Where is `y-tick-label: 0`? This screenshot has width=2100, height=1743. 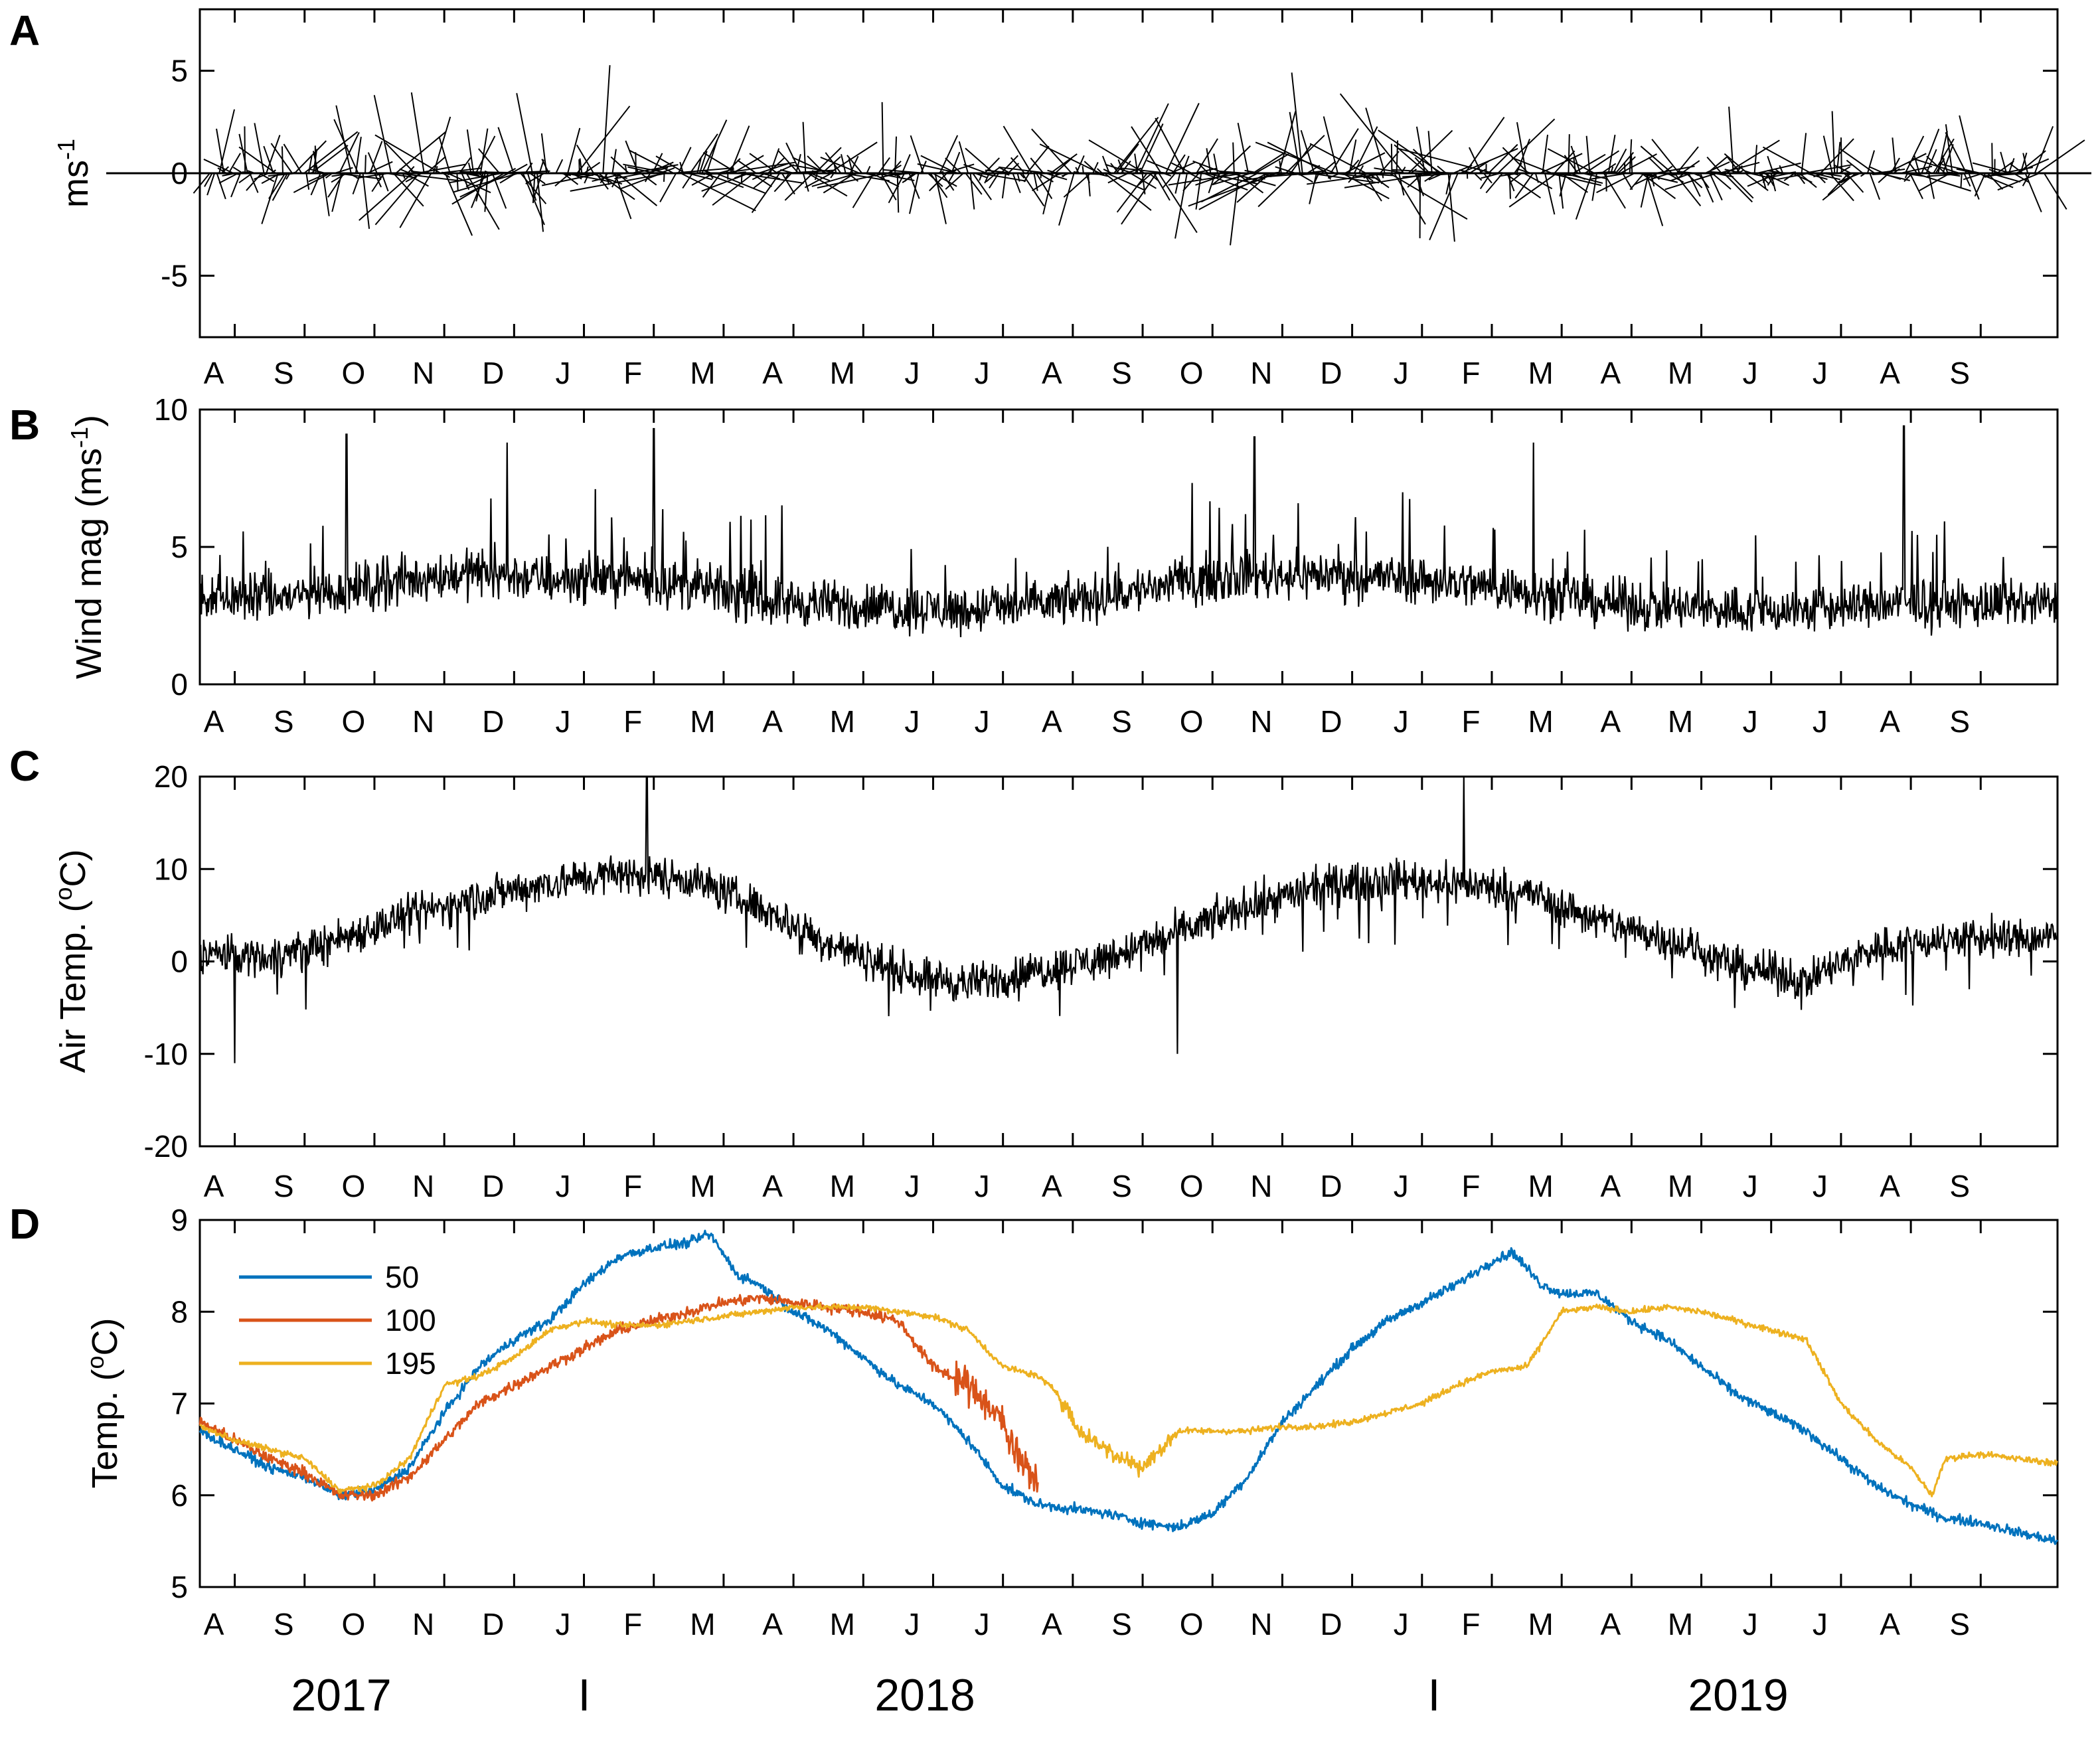
y-tick-label: 0 is located at coordinates (179, 962).